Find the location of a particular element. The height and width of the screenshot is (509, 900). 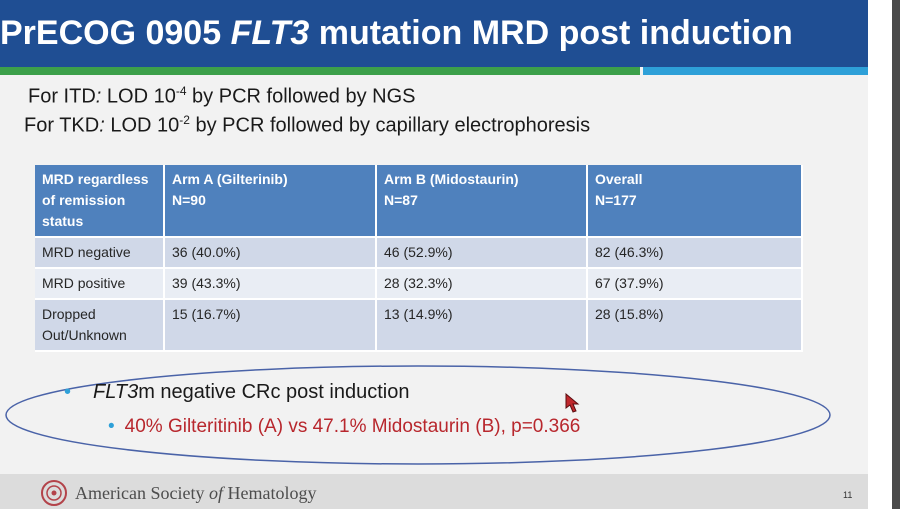

cell-arm-a: 15 (16.7%) is located at coordinates (270, 325).